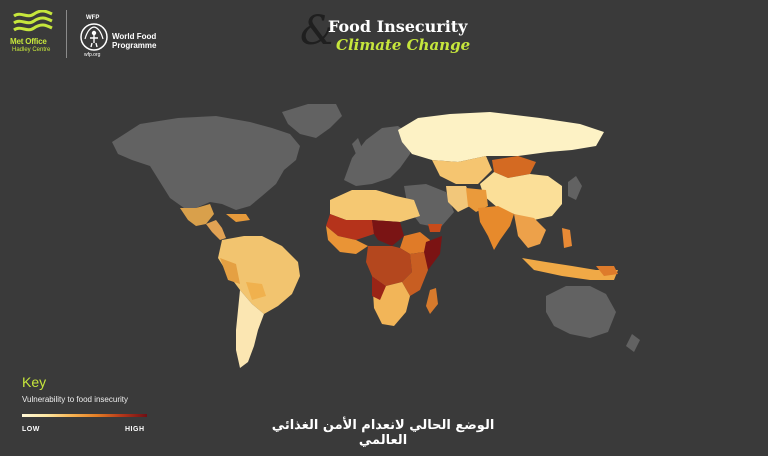  What do you see at coordinates (379, 288) in the screenshot?
I see `region-angola` at bounding box center [379, 288].